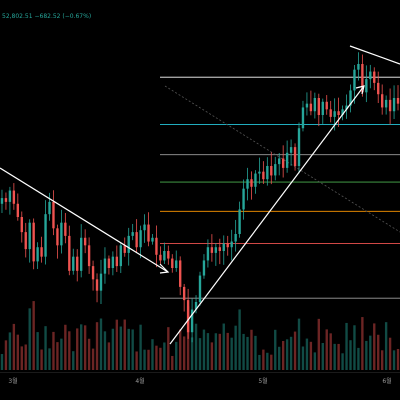 This screenshot has height=400, width=400. I want to click on trendline-down-left, so click(84, 220).